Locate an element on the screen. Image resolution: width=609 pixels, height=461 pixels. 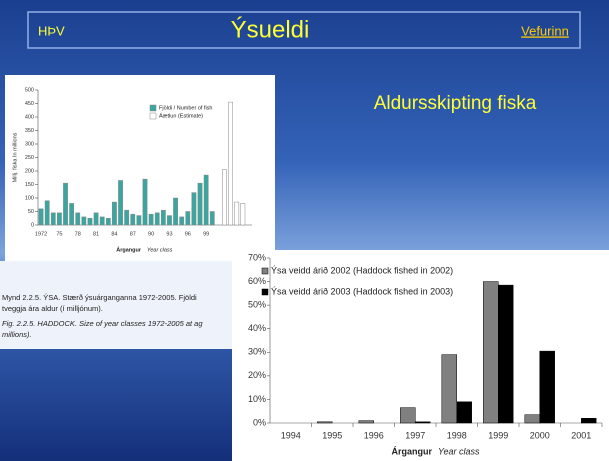
y-tick-label: 10% is located at coordinates (257, 399).